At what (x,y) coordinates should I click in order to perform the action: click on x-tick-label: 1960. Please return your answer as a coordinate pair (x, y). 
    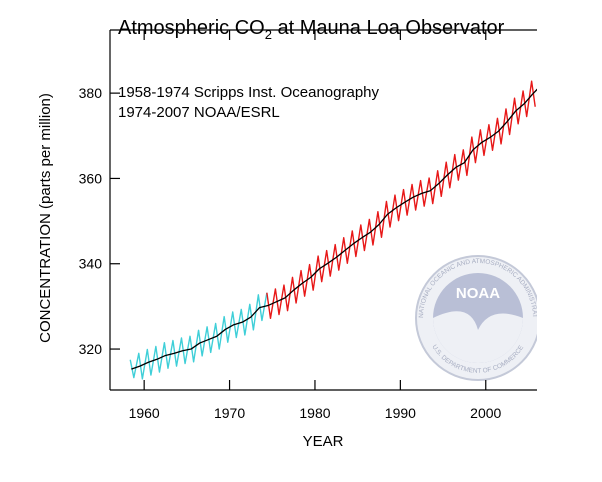
    Looking at the image, I should click on (144, 413).